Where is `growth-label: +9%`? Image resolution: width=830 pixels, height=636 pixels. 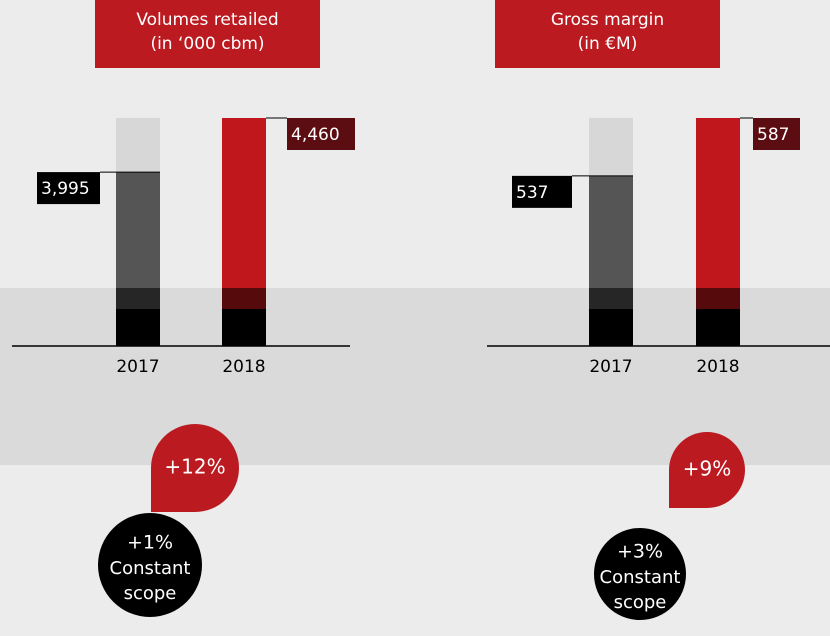
growth-label: +9% is located at coordinates (707, 469).